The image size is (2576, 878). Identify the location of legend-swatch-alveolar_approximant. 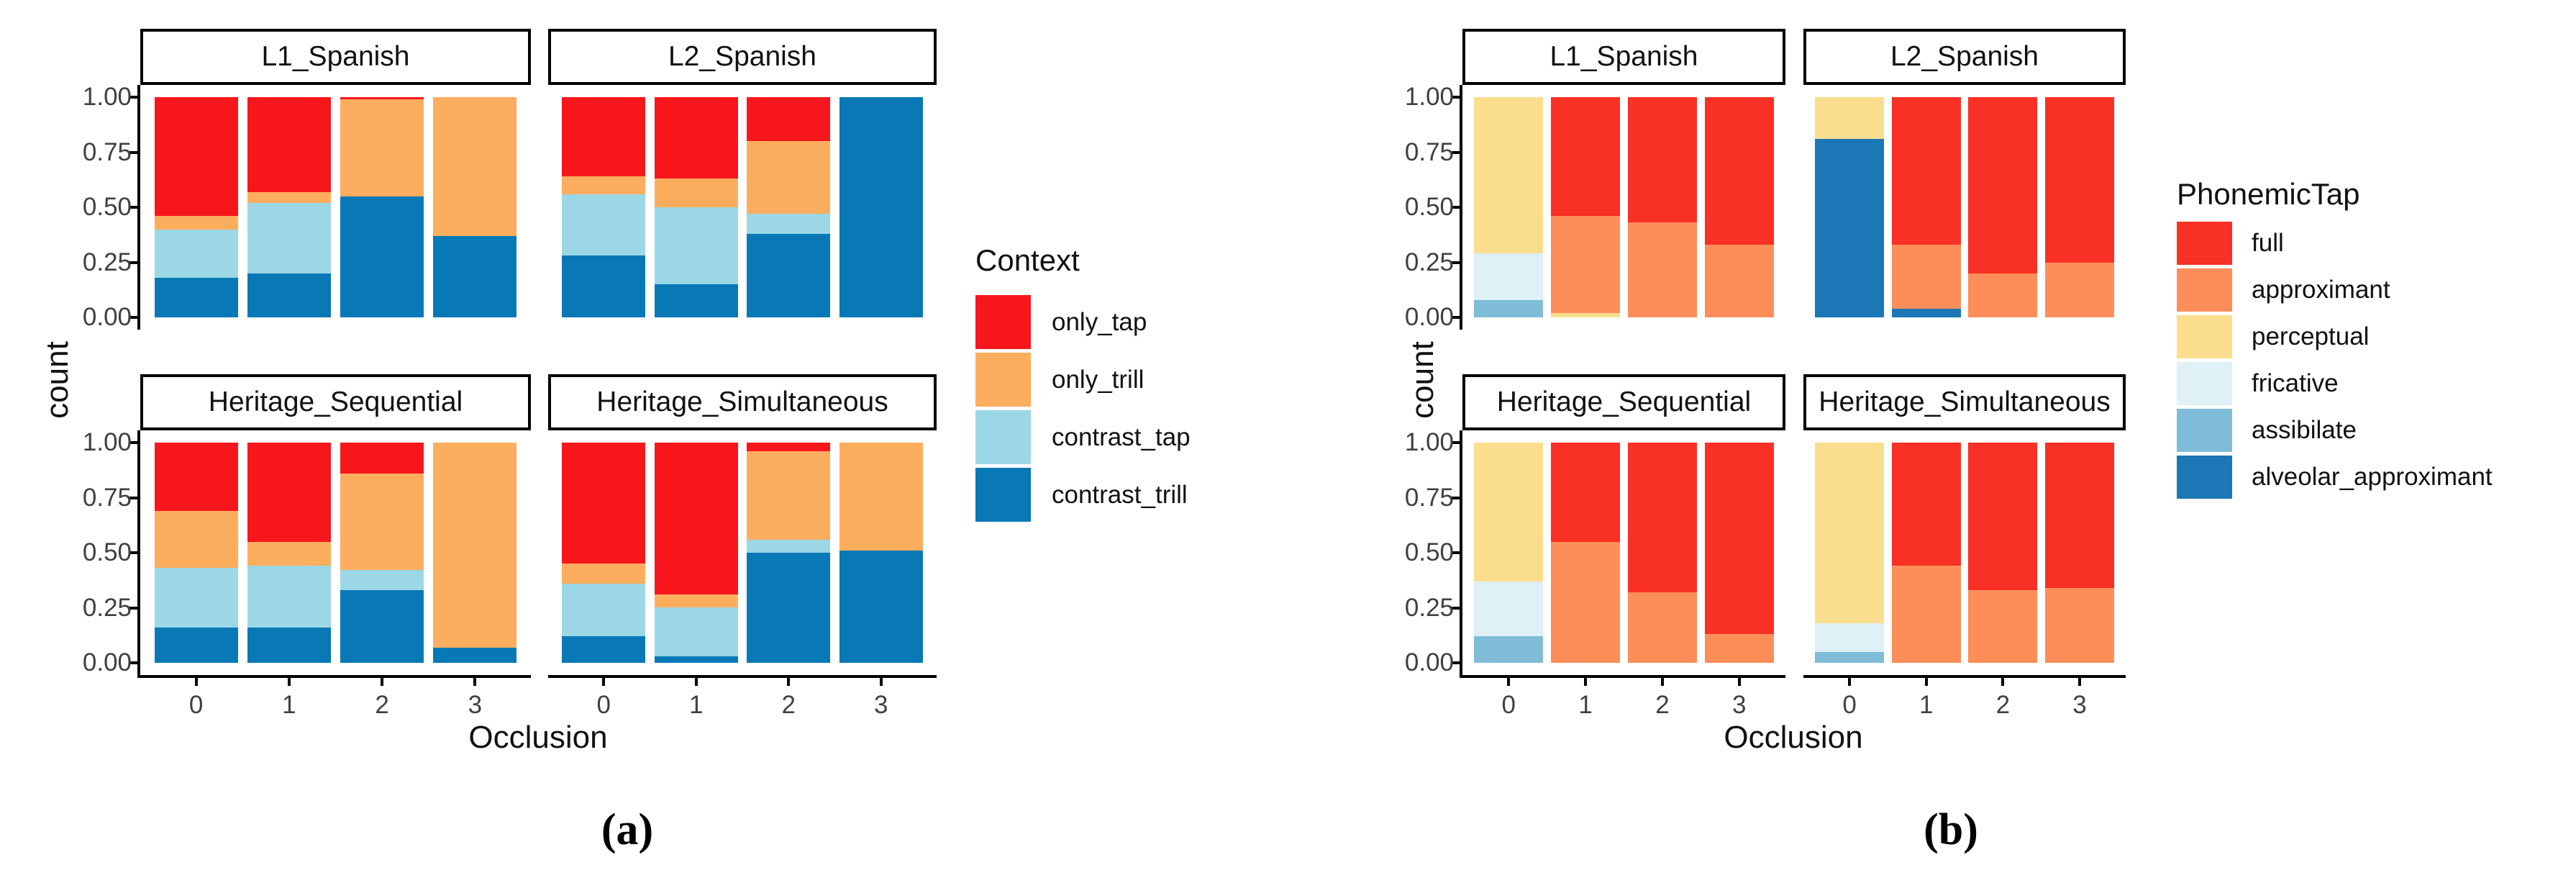
(2204, 477).